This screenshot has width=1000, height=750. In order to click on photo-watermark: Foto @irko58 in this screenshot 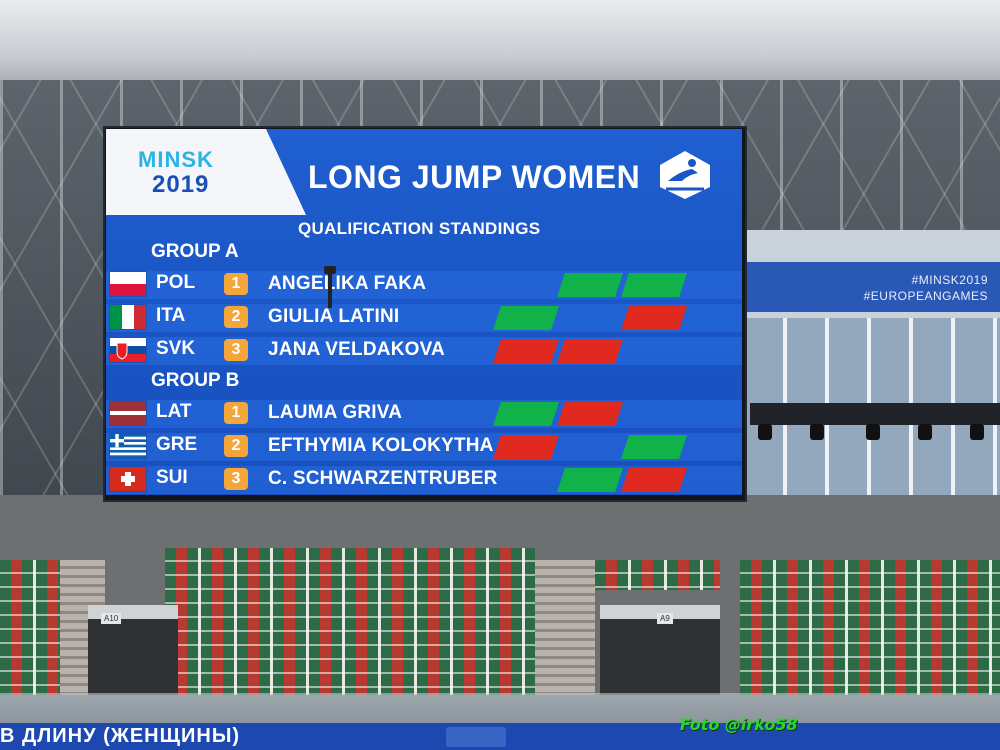, I will do `click(739, 724)`.